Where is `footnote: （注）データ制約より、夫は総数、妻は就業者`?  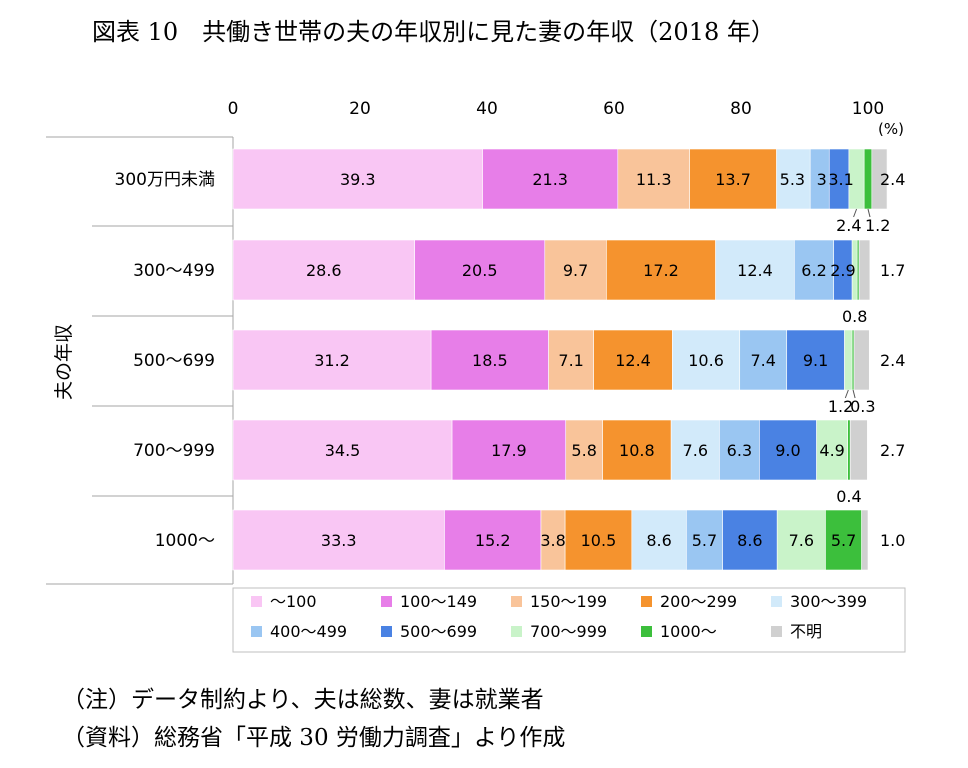 footnote: （注）データ制約より、夫は総数、妻は就業者 is located at coordinates (303, 700).